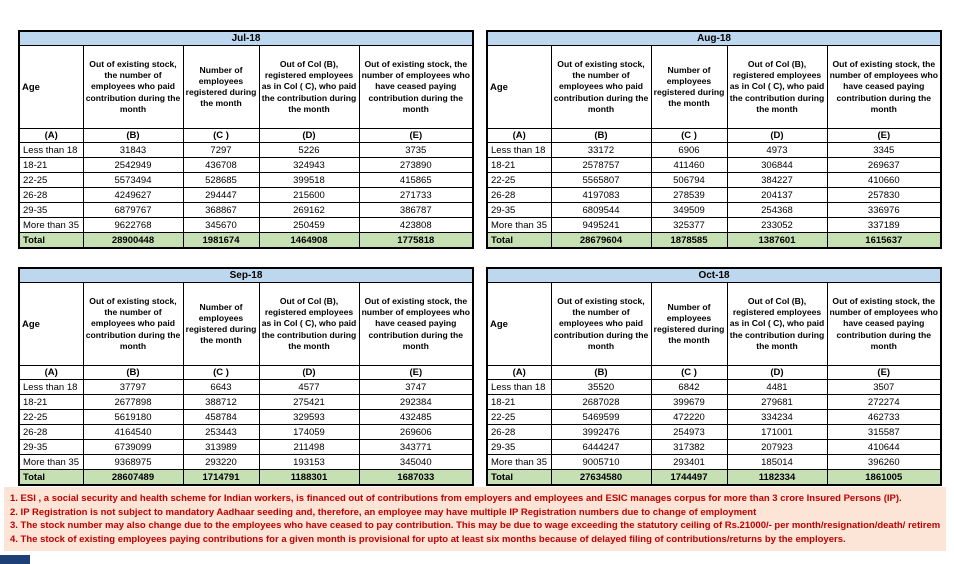 This screenshot has height=564, width=954. Describe the element at coordinates (246, 477) in the screenshot. I see `total-row: Total 28607489 1714791 1188301 1687033` at that location.